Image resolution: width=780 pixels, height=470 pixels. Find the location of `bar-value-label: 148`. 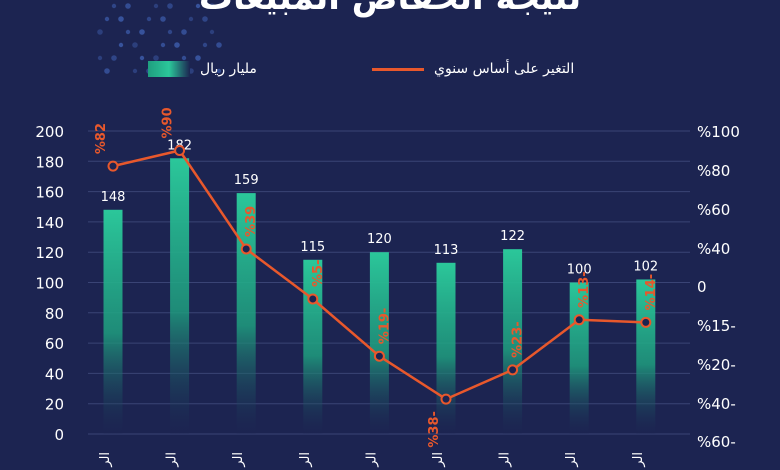

bar-value-label: 148 is located at coordinates (113, 197).